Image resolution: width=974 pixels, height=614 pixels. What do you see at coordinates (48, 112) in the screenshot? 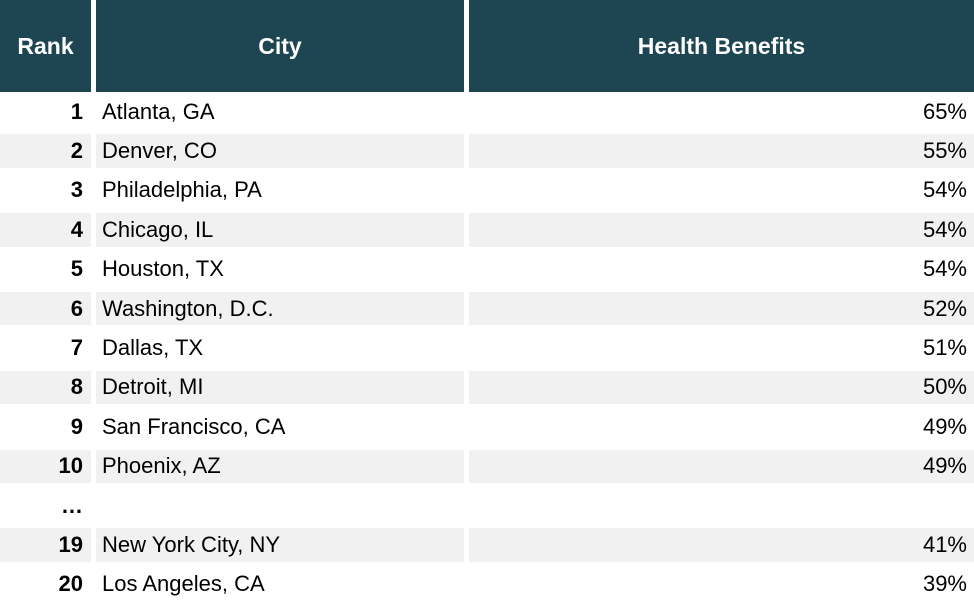
I see `rank-cell: 1` at bounding box center [48, 112].